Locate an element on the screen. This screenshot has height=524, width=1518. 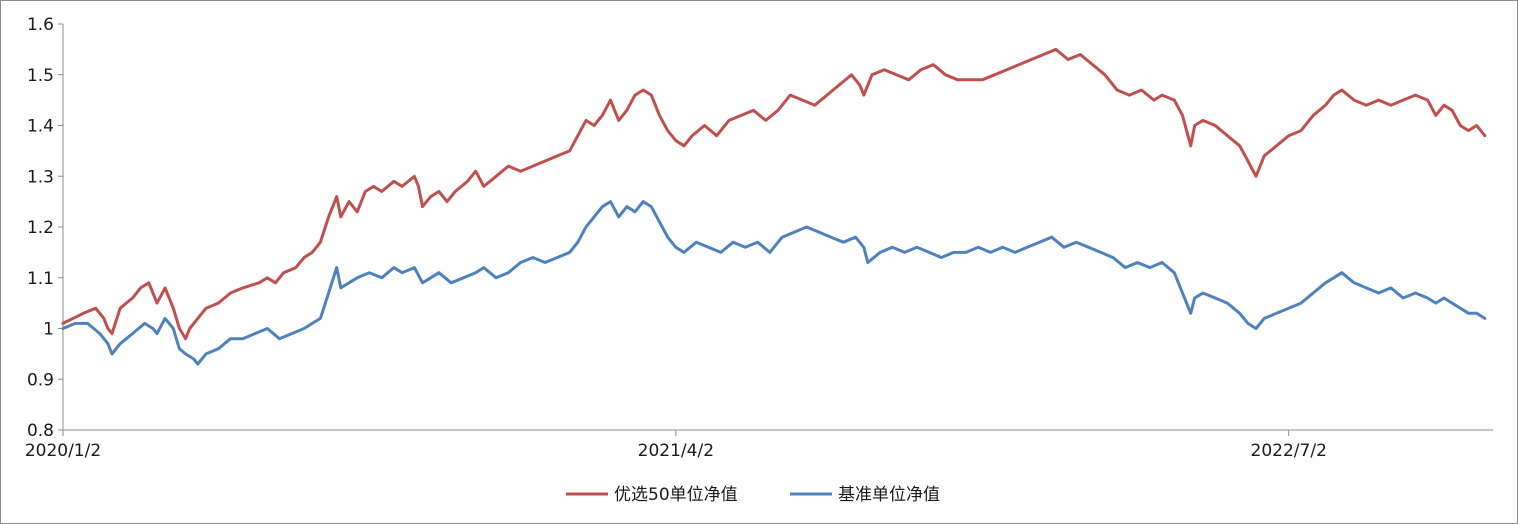
legend-label: 基准单位净值 is located at coordinates (889, 495).